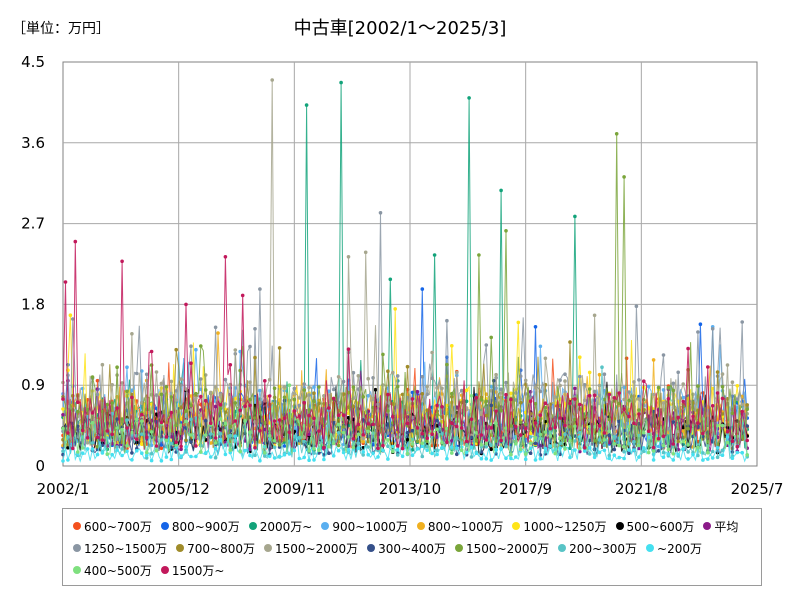  What do you see at coordinates (215, 548) in the screenshot?
I see `legend-item: 700~800万` at bounding box center [215, 548].